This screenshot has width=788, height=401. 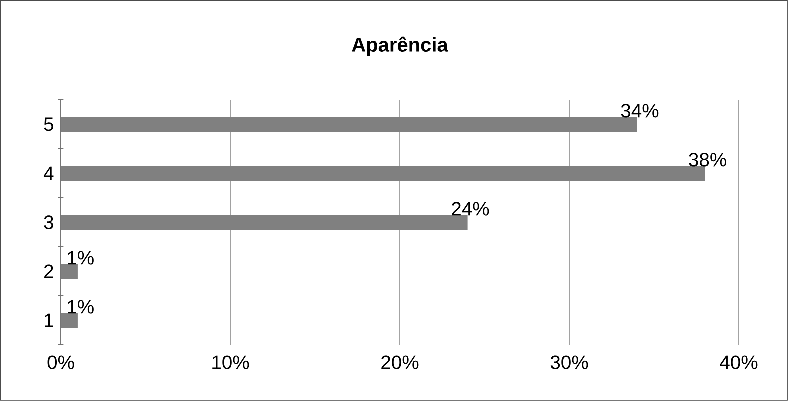 I want to click on y-tick-label: 4, so click(x=49, y=173).